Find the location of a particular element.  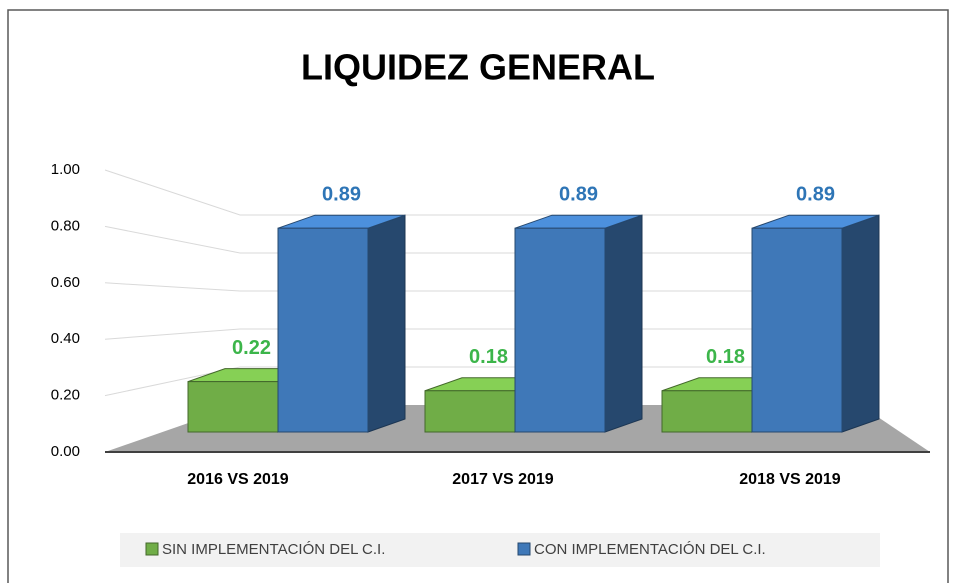

x-tick-label: 2017 VS 2019 is located at coordinates (503, 479).